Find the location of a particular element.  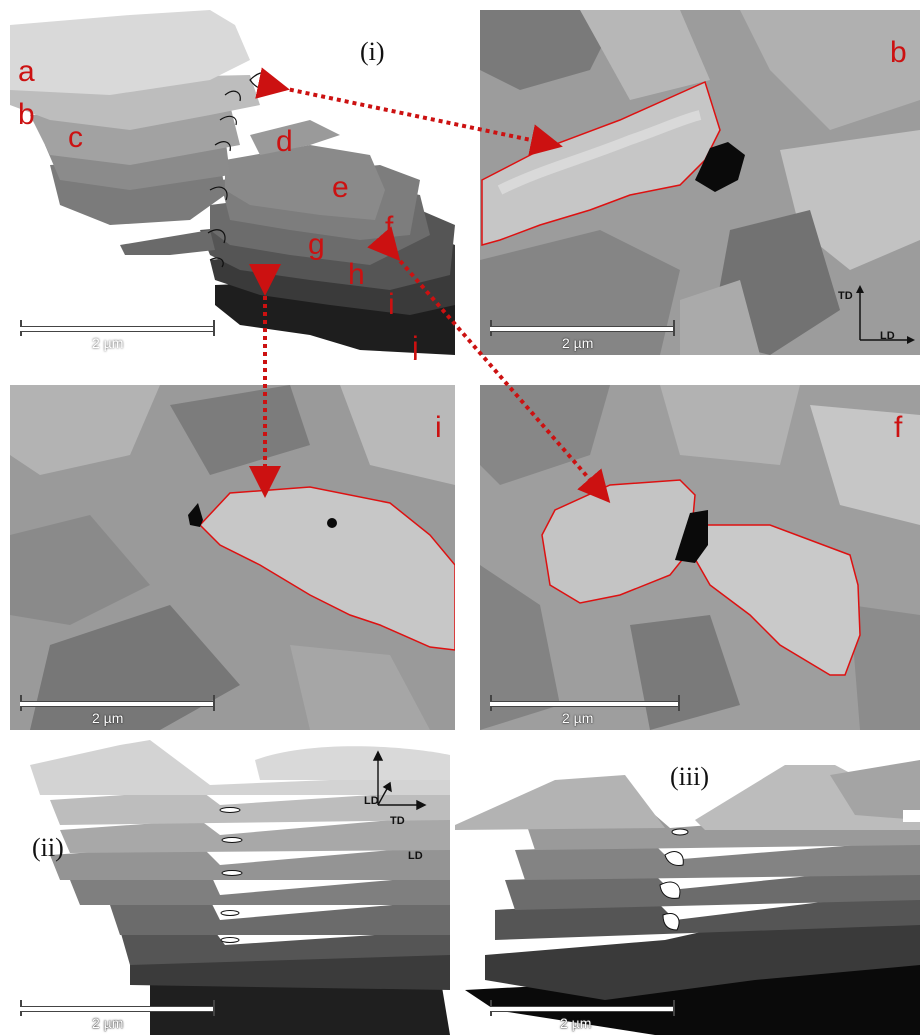

panel-i-scale-bar is located at coordinates (117, 328).